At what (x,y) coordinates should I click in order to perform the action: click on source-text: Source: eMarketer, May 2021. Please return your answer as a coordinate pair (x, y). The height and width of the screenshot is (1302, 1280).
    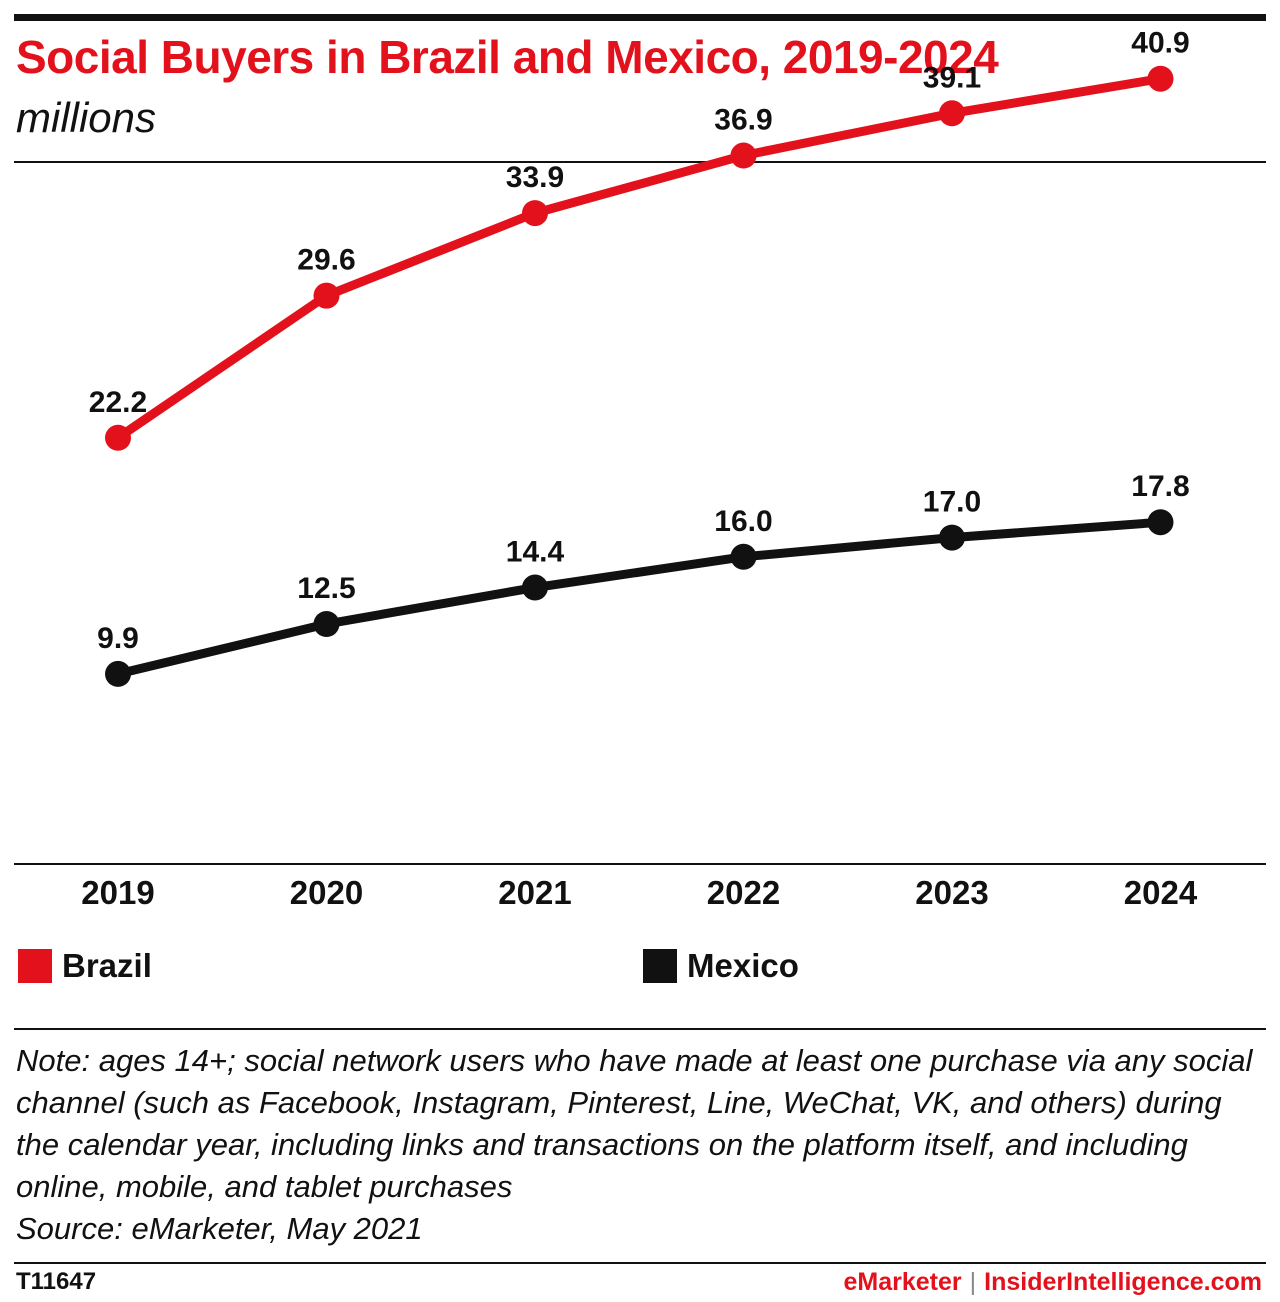
    Looking at the image, I should click on (219, 1228).